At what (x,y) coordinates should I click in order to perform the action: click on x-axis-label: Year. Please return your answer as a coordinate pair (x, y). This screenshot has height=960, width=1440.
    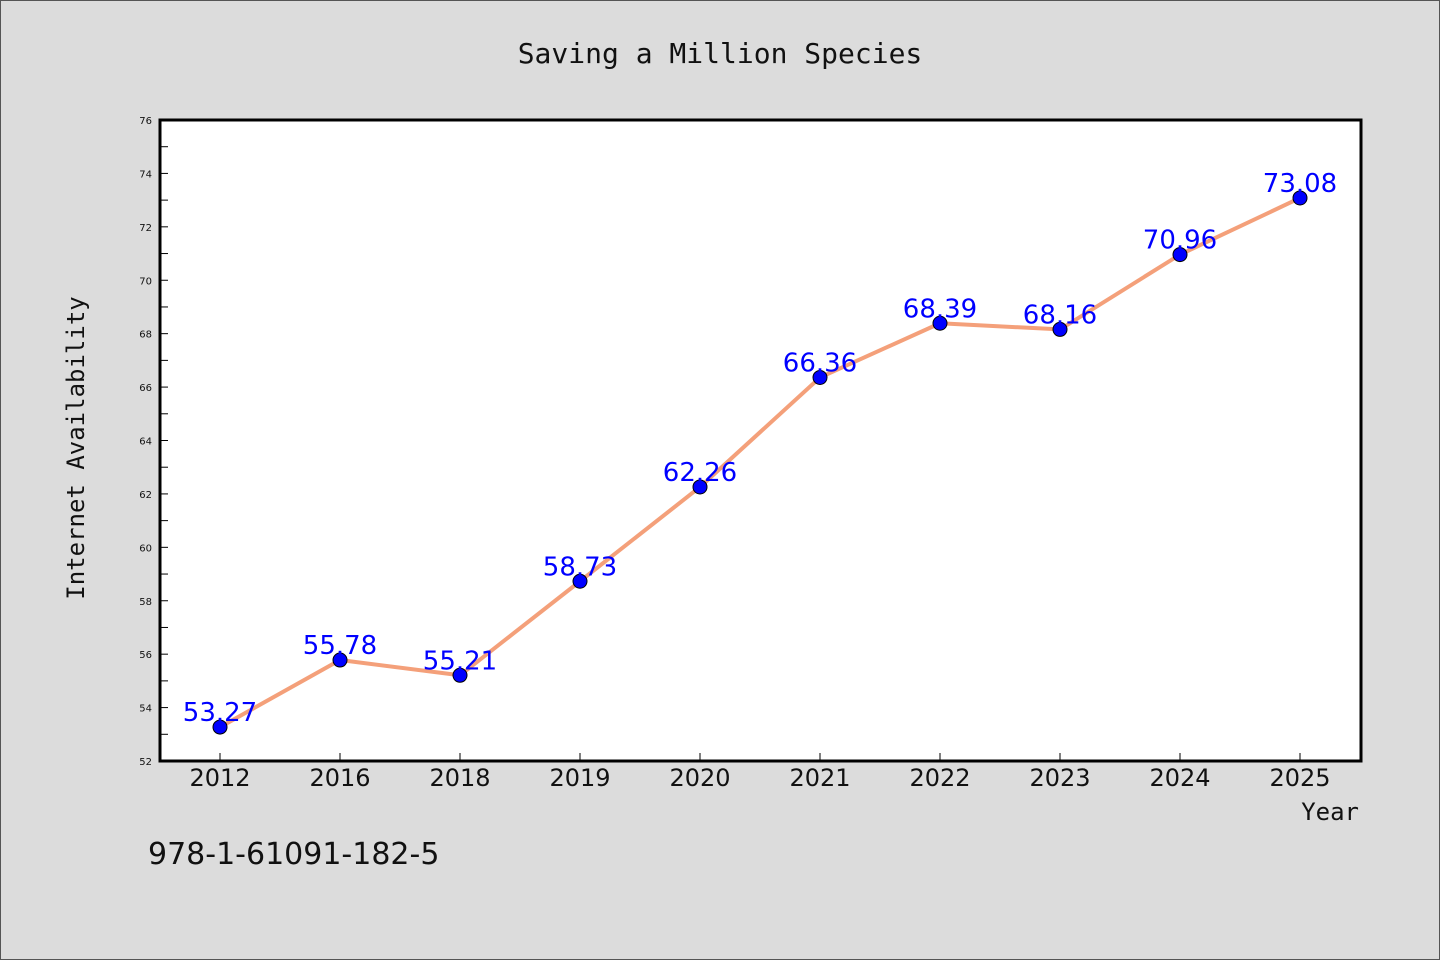
    Looking at the image, I should click on (1330, 812).